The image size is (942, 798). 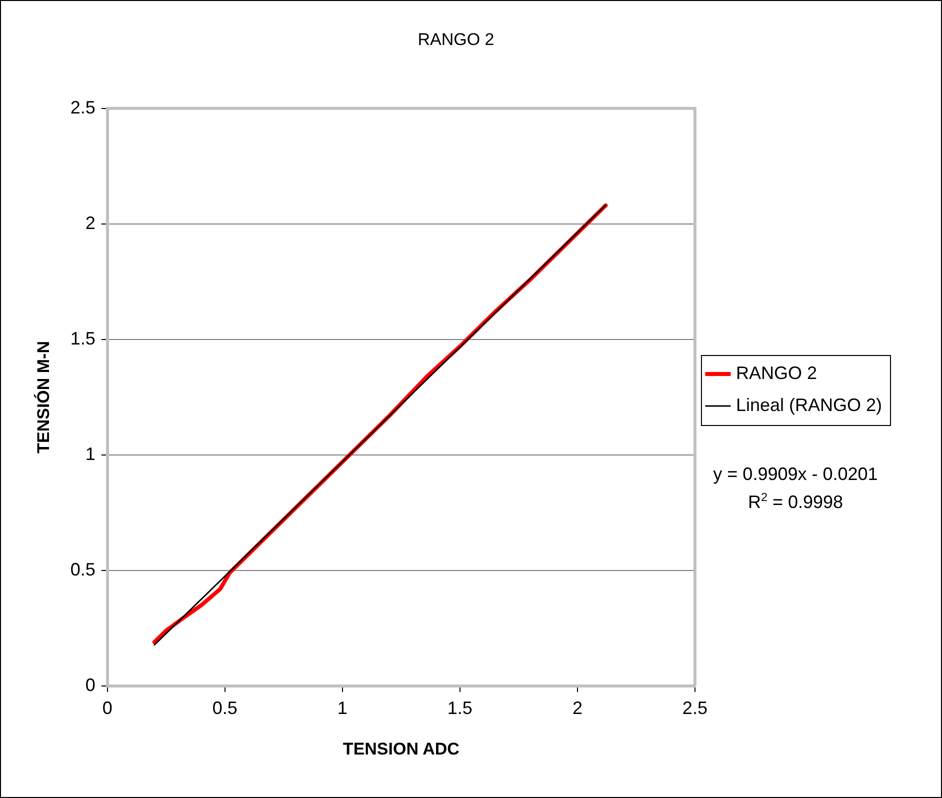 I want to click on y-tick-label: 2.5, so click(x=83, y=107).